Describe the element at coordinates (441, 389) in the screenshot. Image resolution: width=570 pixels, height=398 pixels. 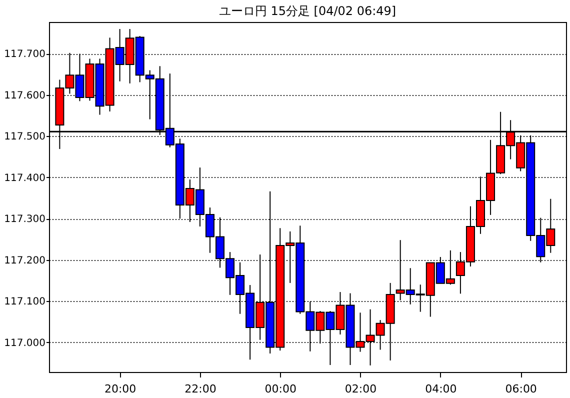
I see `x-tick-label: 04:00` at that location.